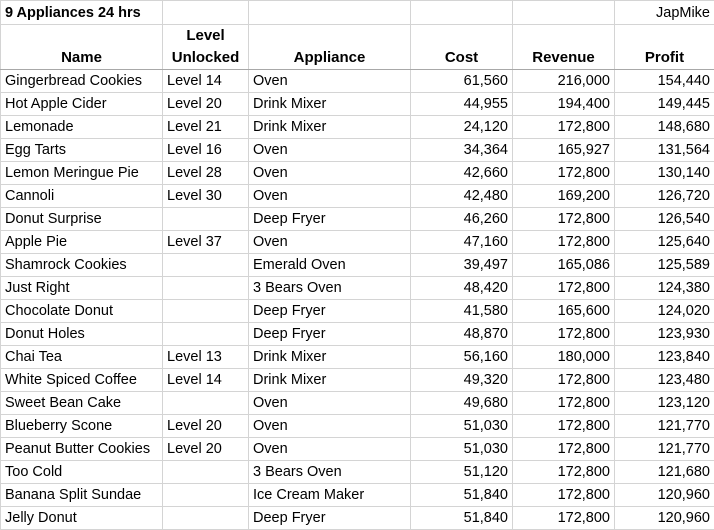 The width and height of the screenshot is (714, 530). What do you see at coordinates (461, 104) in the screenshot?
I see `cell-cost: 44,955` at bounding box center [461, 104].